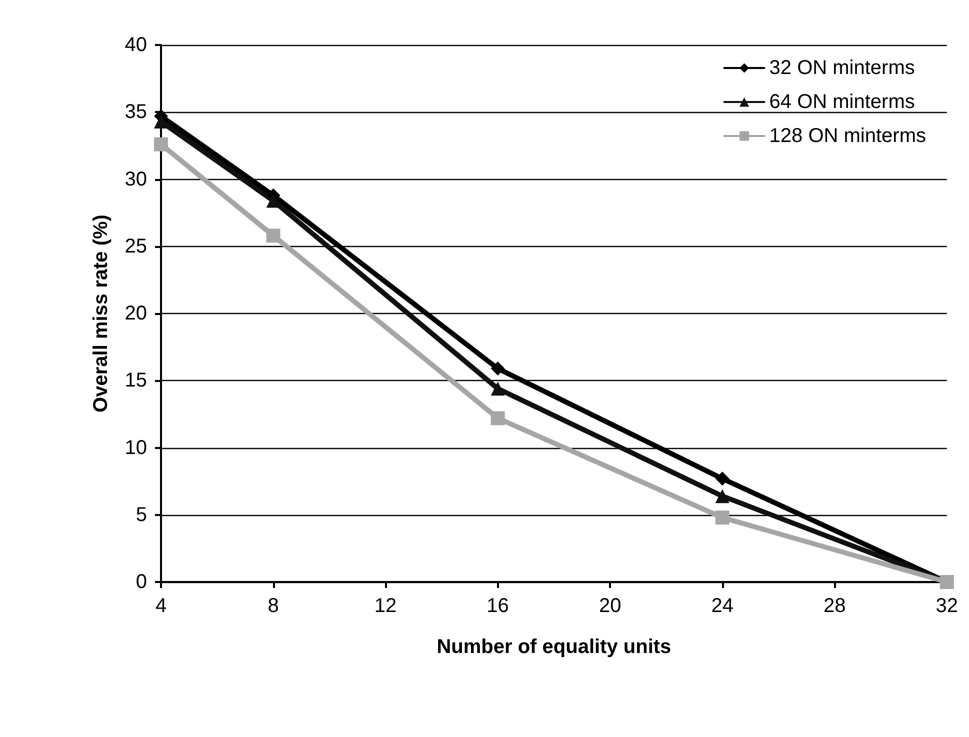 The width and height of the screenshot is (969, 737). I want to click on x-tick-label: 24, so click(722, 606).